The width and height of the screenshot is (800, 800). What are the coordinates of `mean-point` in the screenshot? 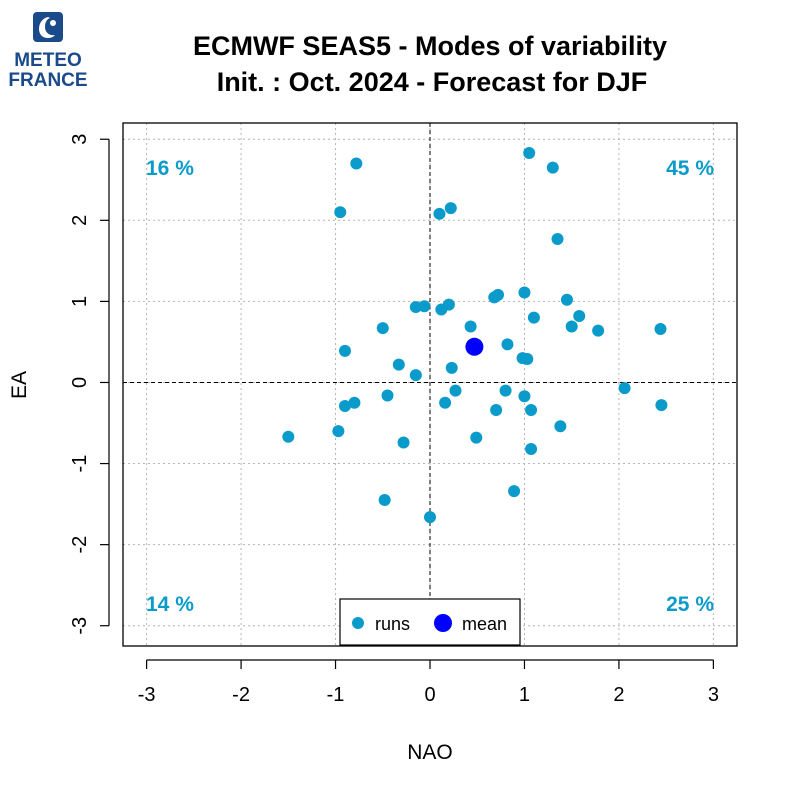 It's located at (474, 346).